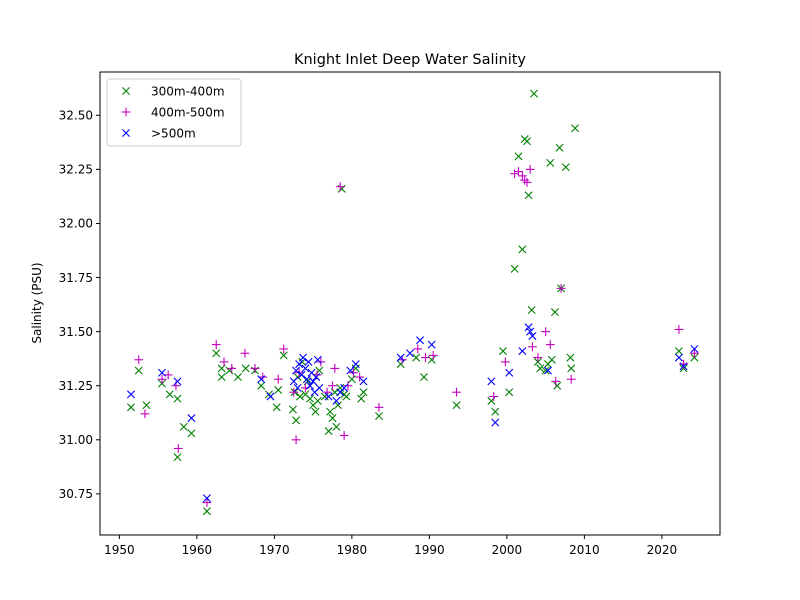  Describe the element at coordinates (188, 91) in the screenshot. I see `legend-label: 300m-400m` at that location.